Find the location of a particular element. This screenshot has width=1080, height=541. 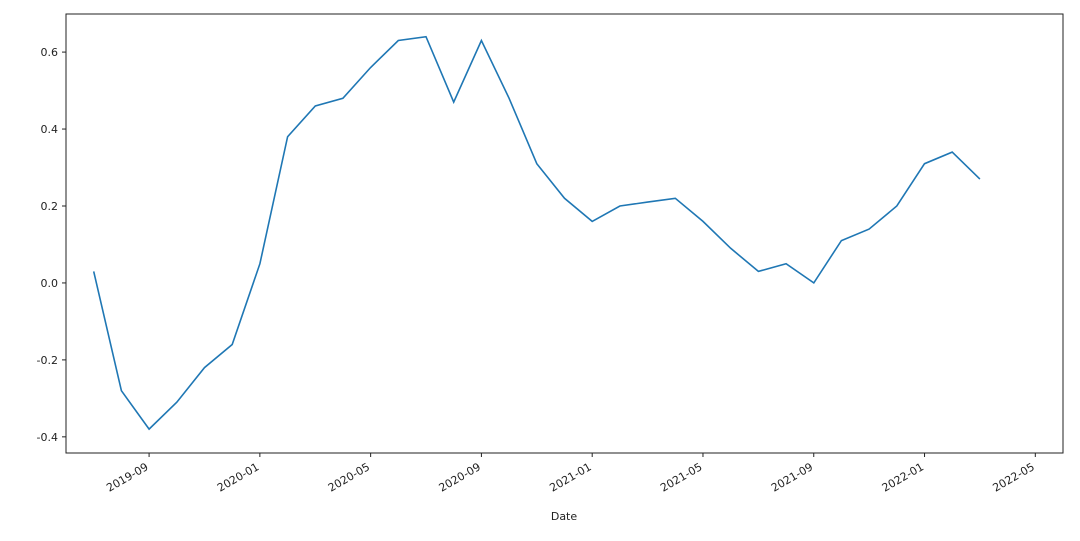

x-tick-label: 2020-01 is located at coordinates (238, 477).